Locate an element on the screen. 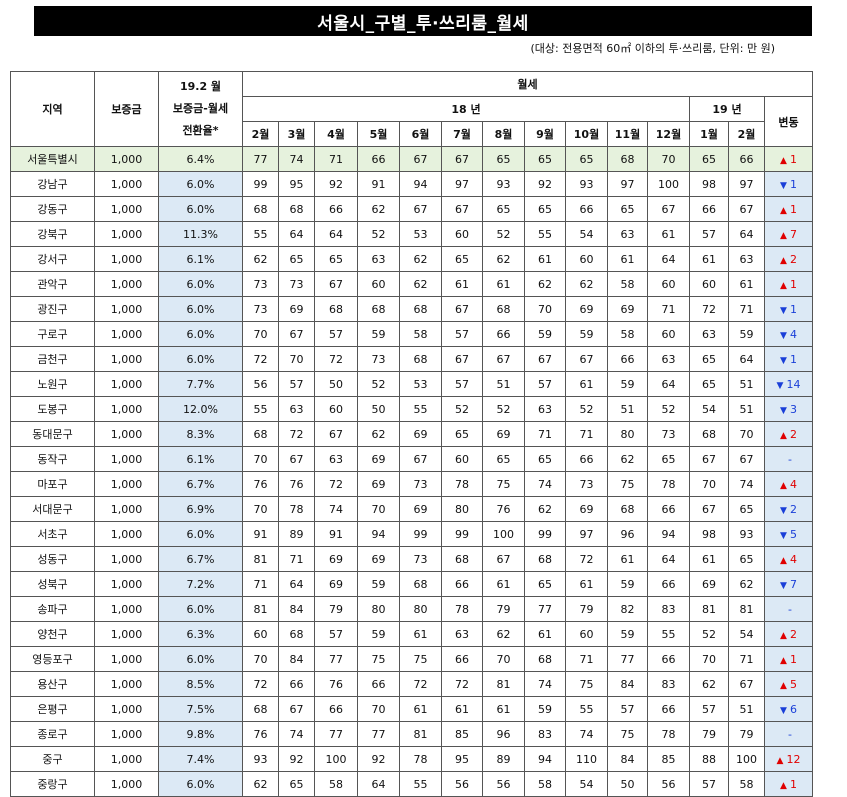 The width and height of the screenshot is (847, 797). rent-cell: 82 is located at coordinates (627, 609).